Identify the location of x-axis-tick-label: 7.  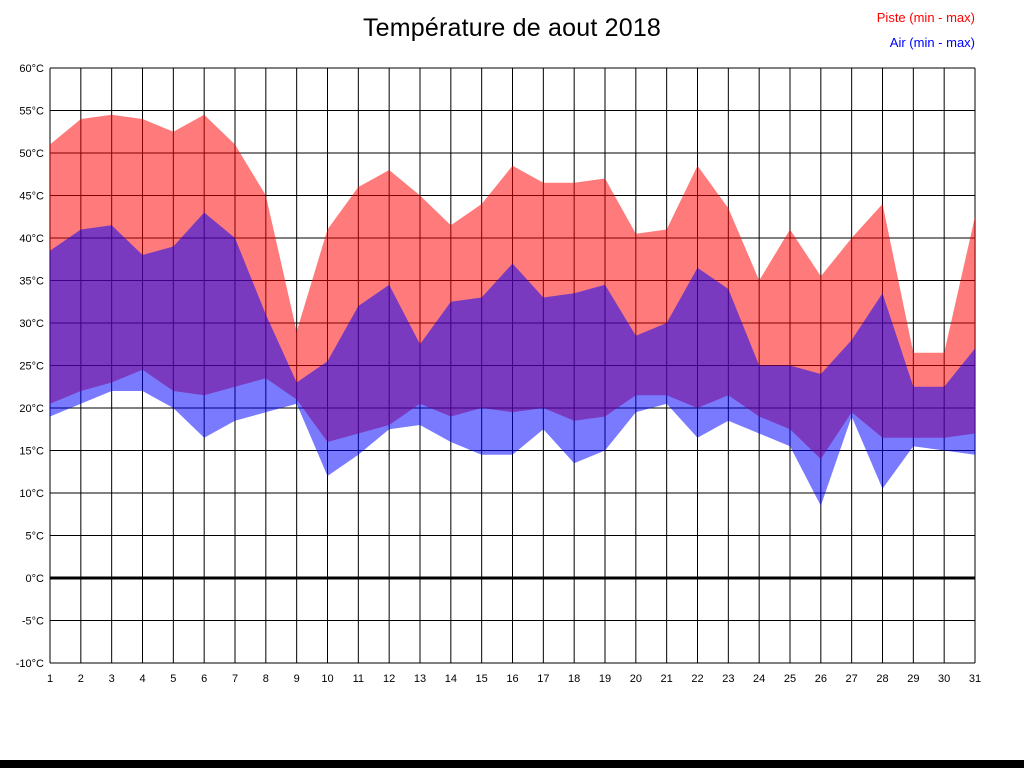
(235, 679).